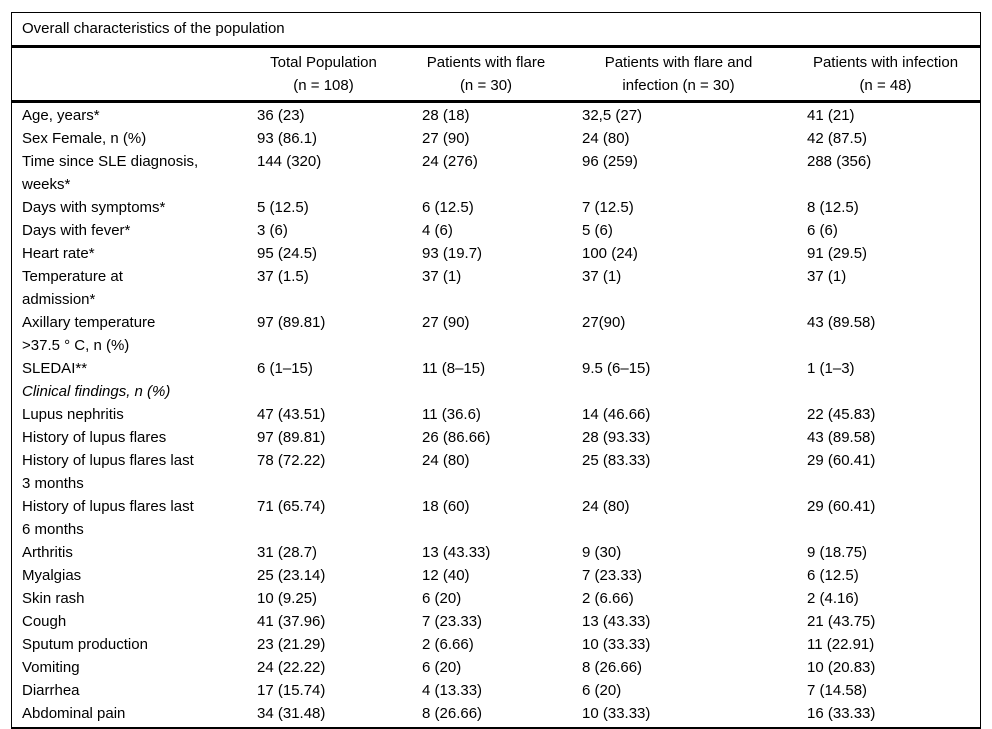 The height and width of the screenshot is (729, 992). Describe the element at coordinates (108, 472) in the screenshot. I see `row-label: History of lupus flares last 3 months` at that location.